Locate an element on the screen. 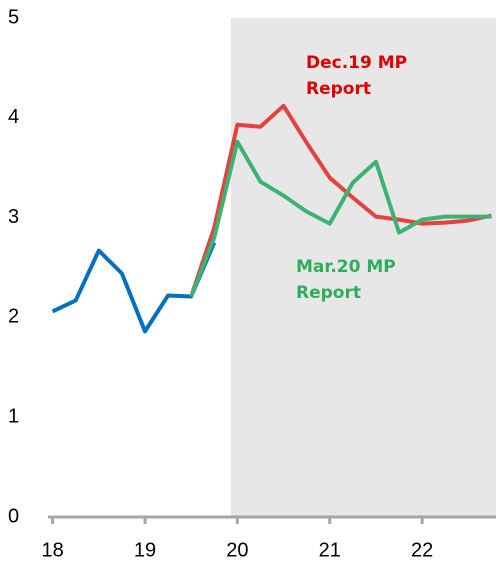 The width and height of the screenshot is (496, 568). x-tick-label: 19 is located at coordinates (145, 550).